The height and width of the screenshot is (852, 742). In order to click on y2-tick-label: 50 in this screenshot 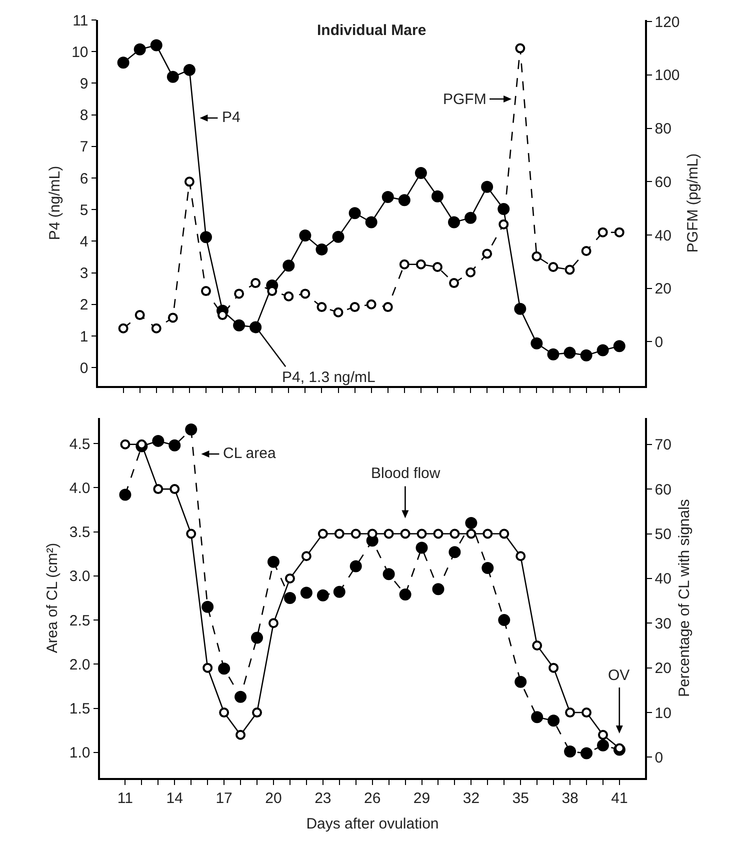, I will do `click(663, 534)`.